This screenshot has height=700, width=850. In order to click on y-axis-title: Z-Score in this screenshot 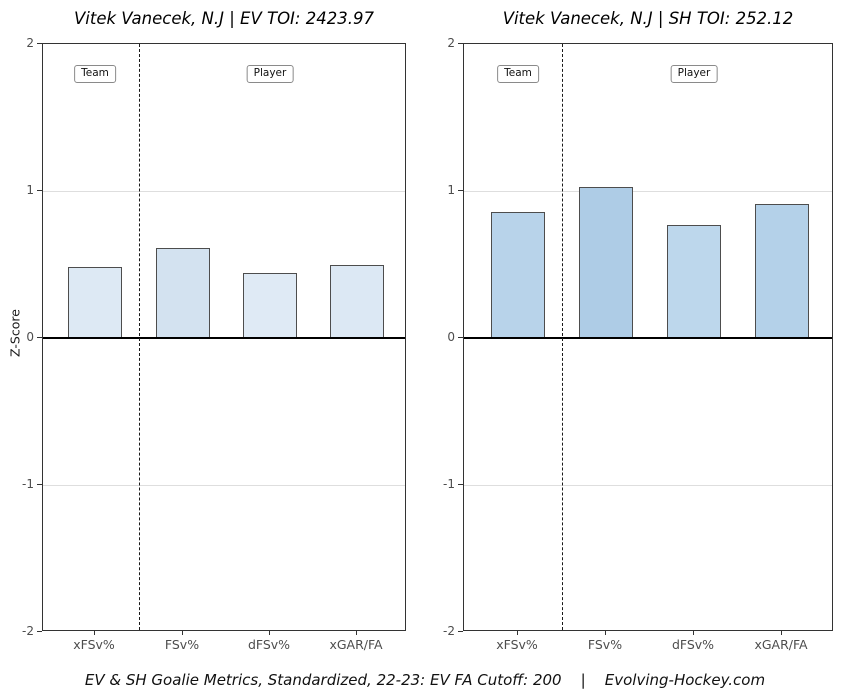, I will do `click(15, 333)`.